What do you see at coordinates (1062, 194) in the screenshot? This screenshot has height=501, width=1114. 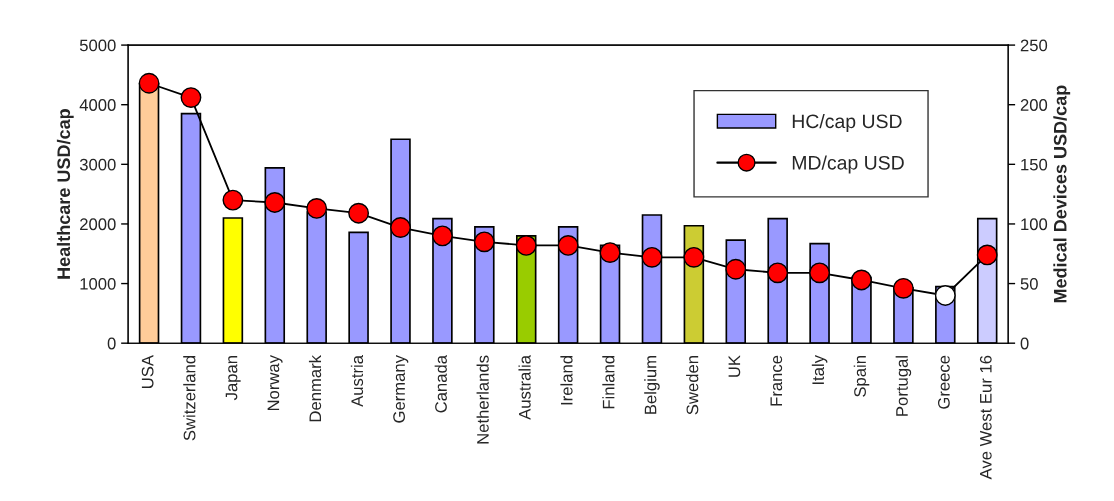 I see `y2-axis-title: Medical Devices USD/cap` at bounding box center [1062, 194].